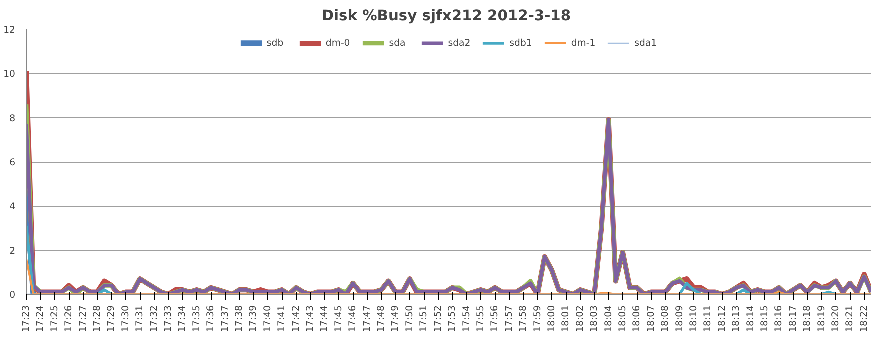 The image size is (881, 339). I want to click on y-tick-label: 10, so click(10, 74).